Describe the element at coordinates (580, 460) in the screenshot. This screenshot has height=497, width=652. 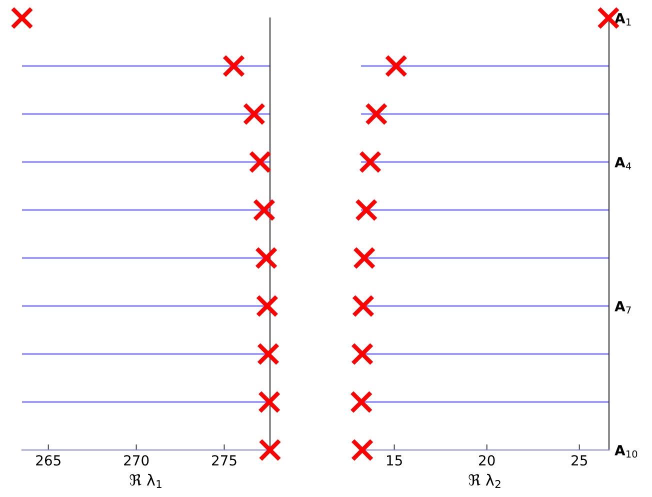
I see `x-tick-label: 25` at that location.